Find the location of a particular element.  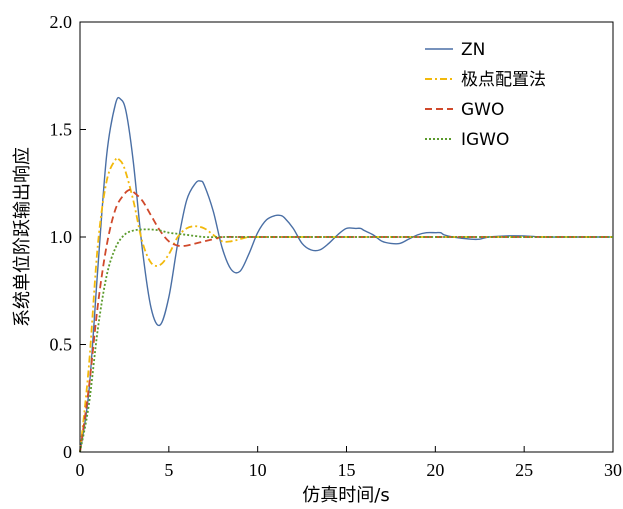

y-tick-label: 0.5 is located at coordinates (61, 345).